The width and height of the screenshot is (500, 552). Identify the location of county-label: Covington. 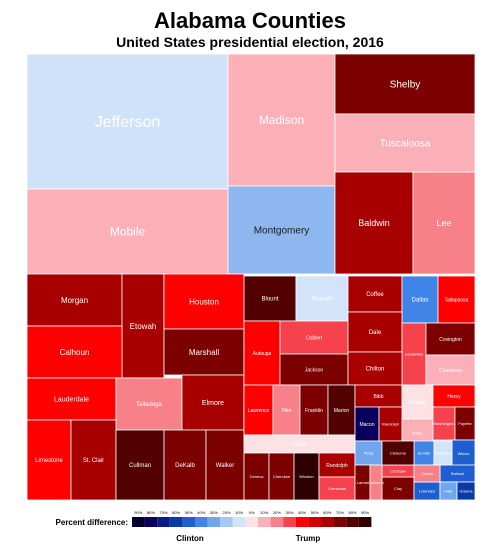
(450, 340).